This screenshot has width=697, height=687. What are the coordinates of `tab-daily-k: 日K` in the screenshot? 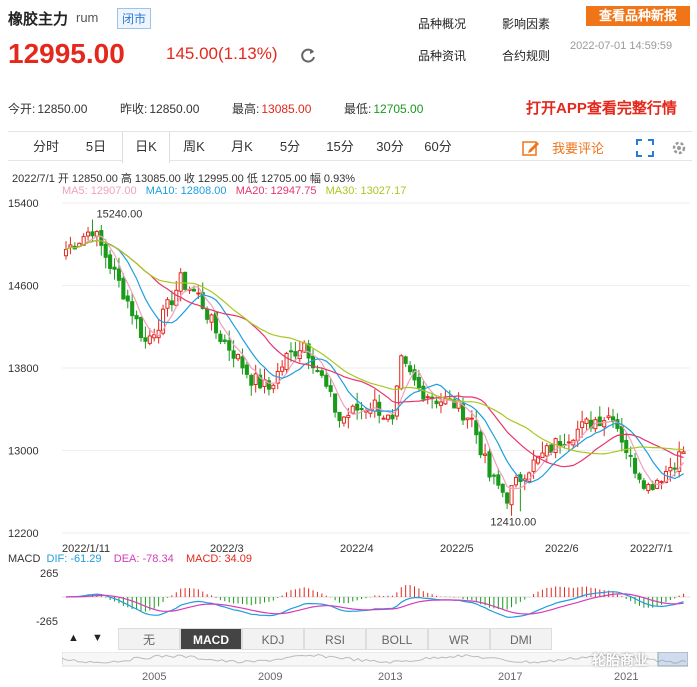 It's located at (146, 147).